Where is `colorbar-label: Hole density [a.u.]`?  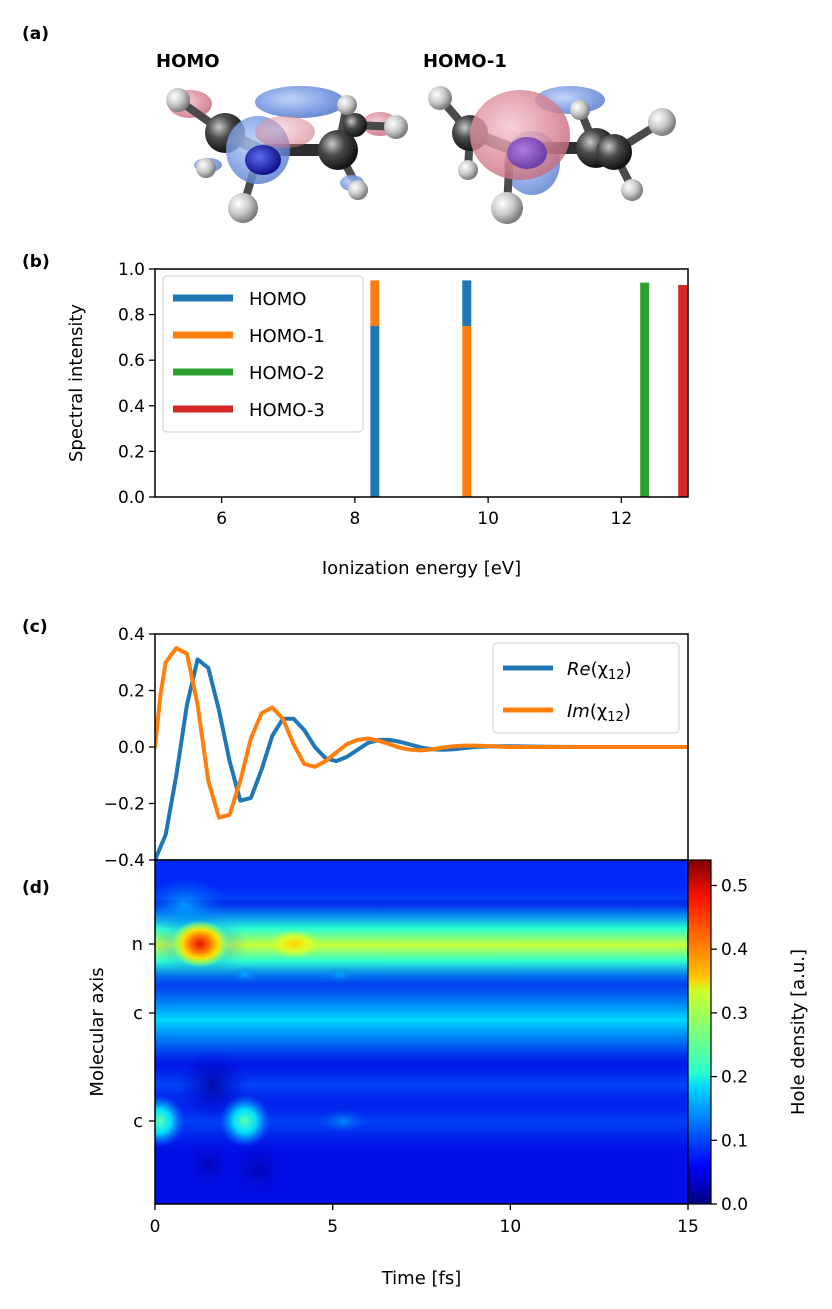
colorbar-label: Hole density [a.u.] is located at coordinates (798, 1032).